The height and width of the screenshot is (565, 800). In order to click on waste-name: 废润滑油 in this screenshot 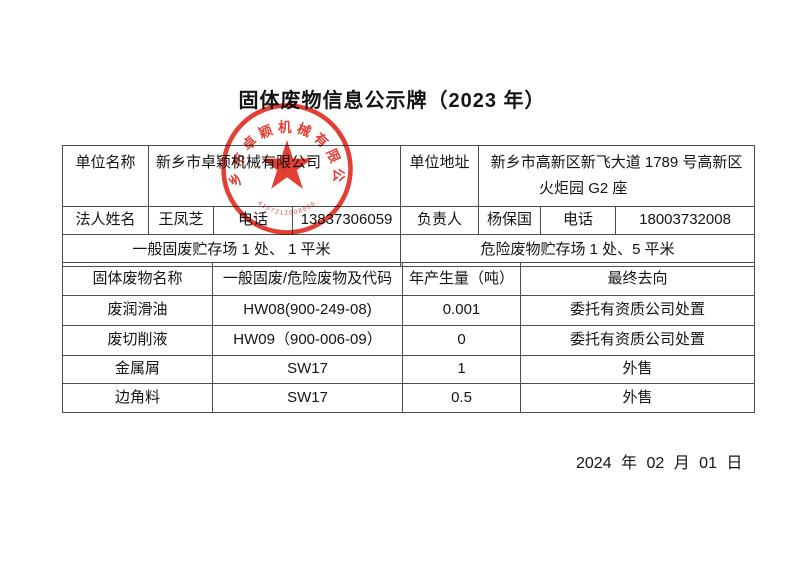, I will do `click(137, 310)`.